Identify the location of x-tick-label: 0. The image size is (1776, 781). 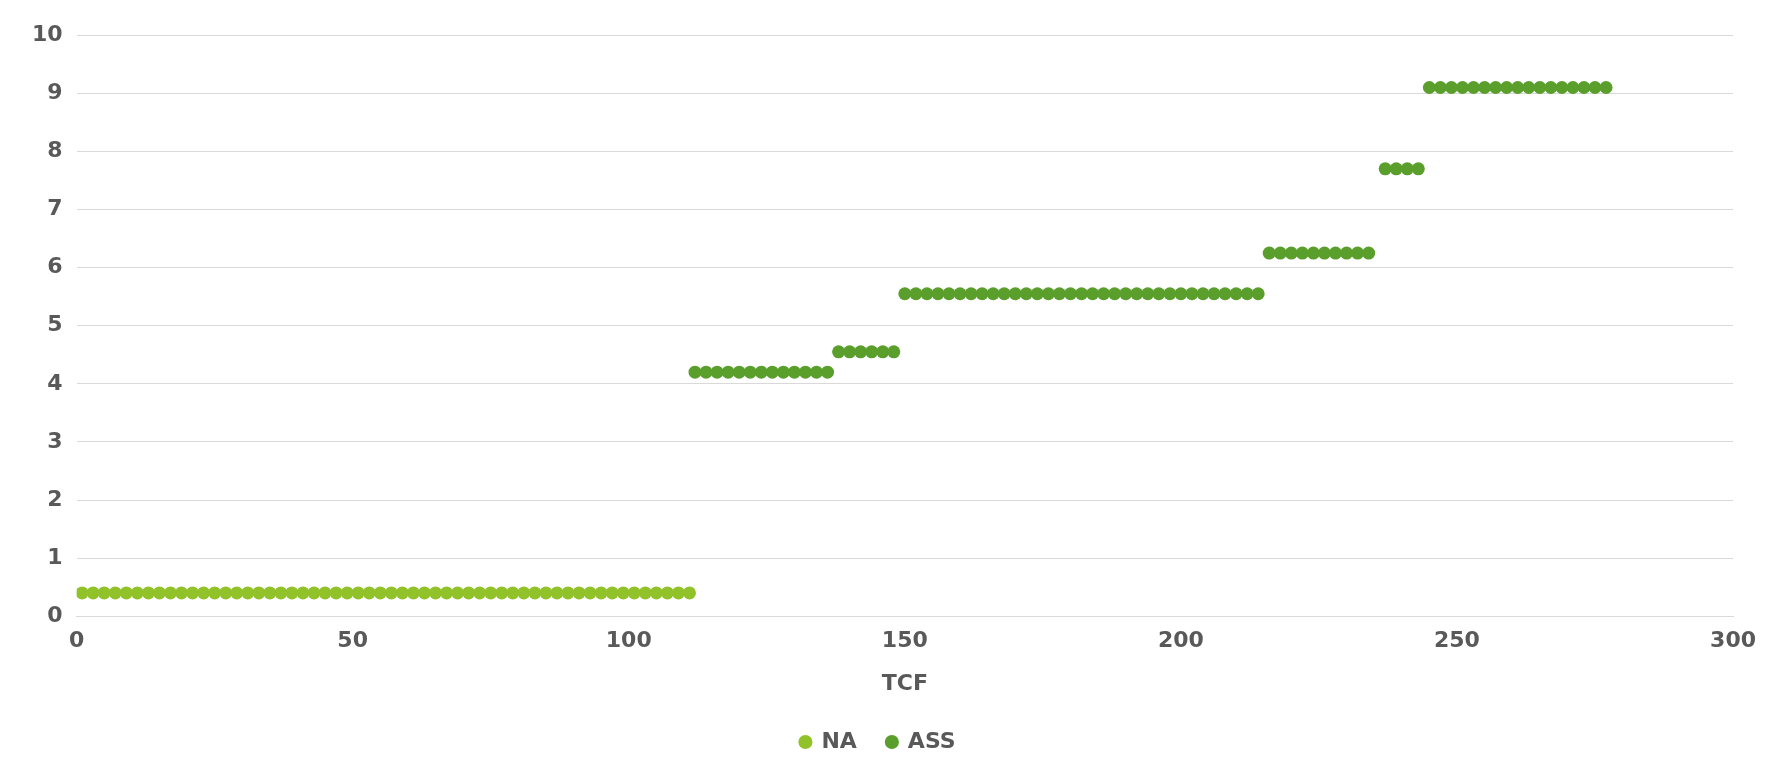
(76, 640).